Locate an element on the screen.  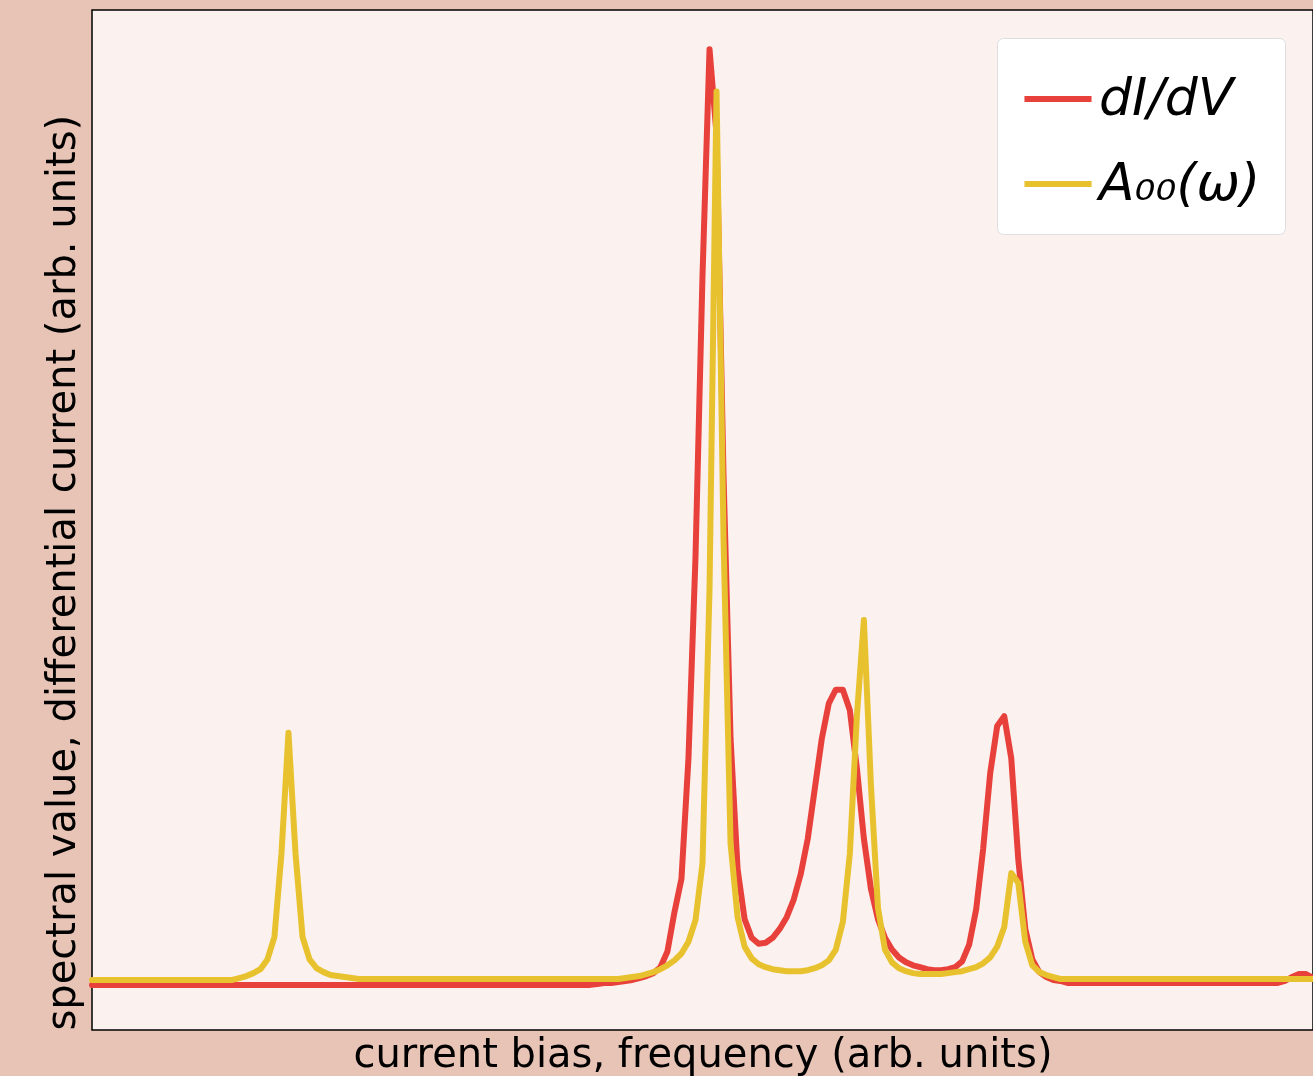
x-axis-title: current bias, frequency (arb. units) is located at coordinates (703, 1052).